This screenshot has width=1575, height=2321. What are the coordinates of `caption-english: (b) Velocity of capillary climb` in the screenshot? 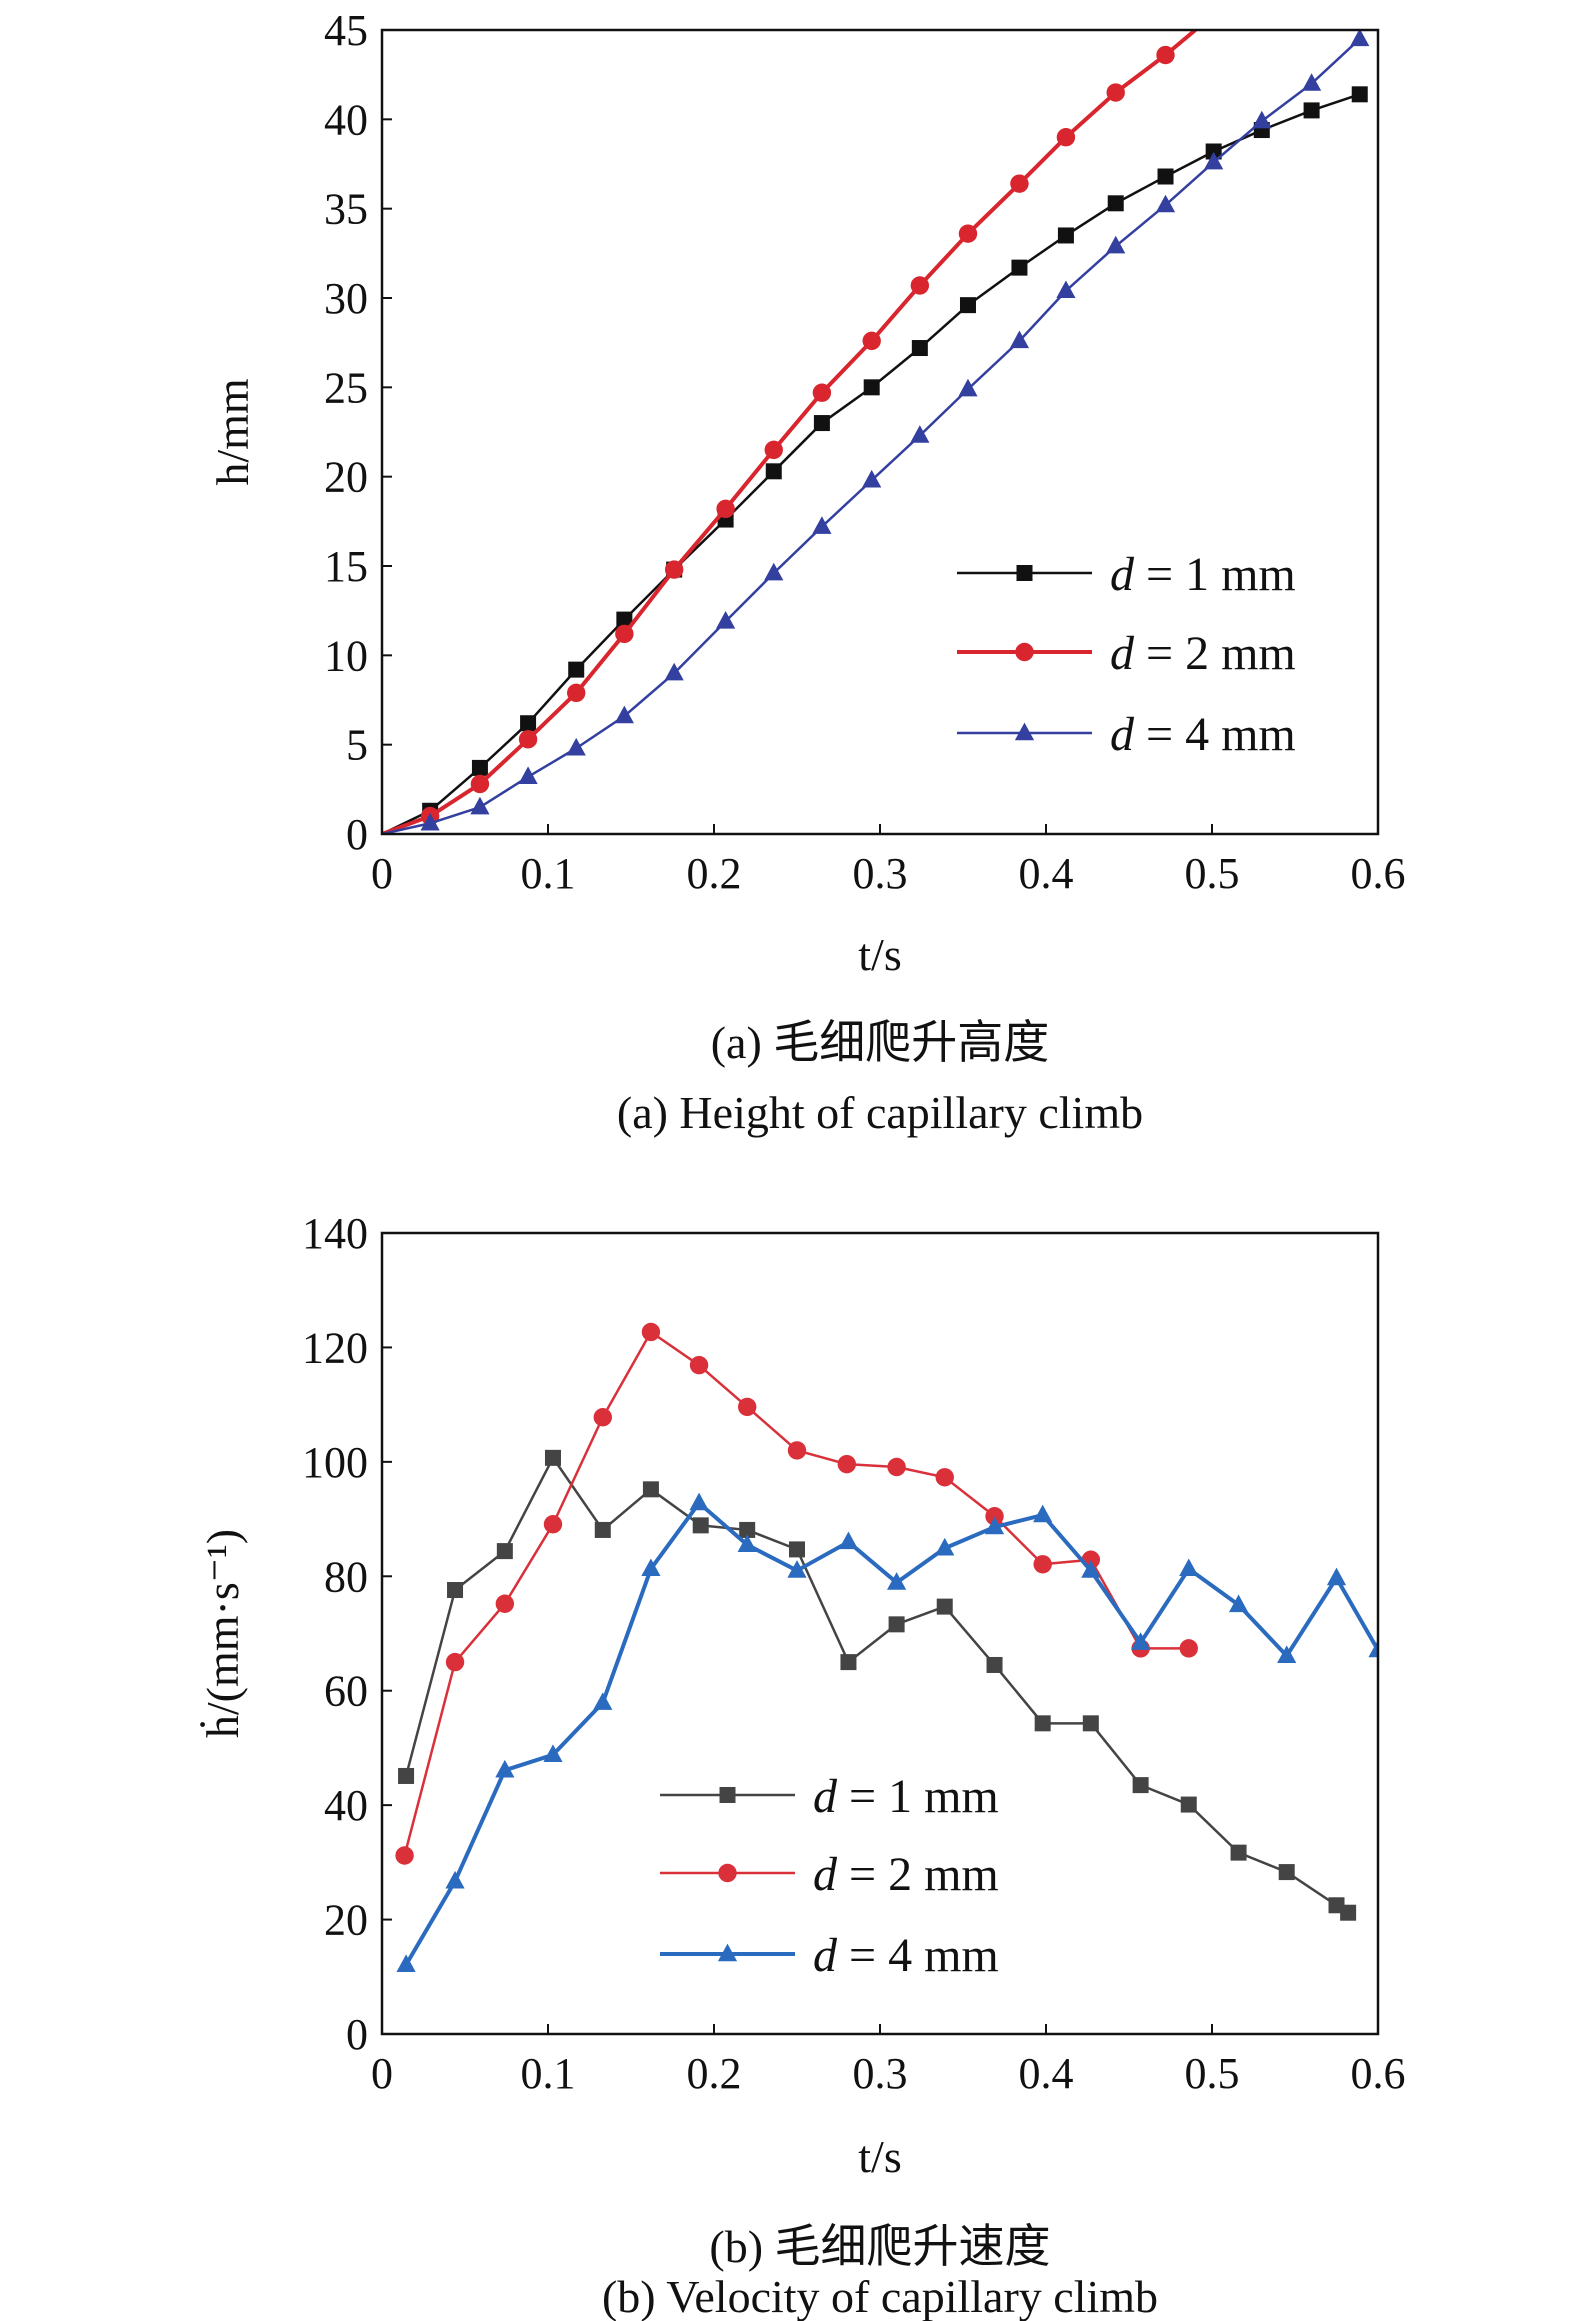 It's located at (880, 2296).